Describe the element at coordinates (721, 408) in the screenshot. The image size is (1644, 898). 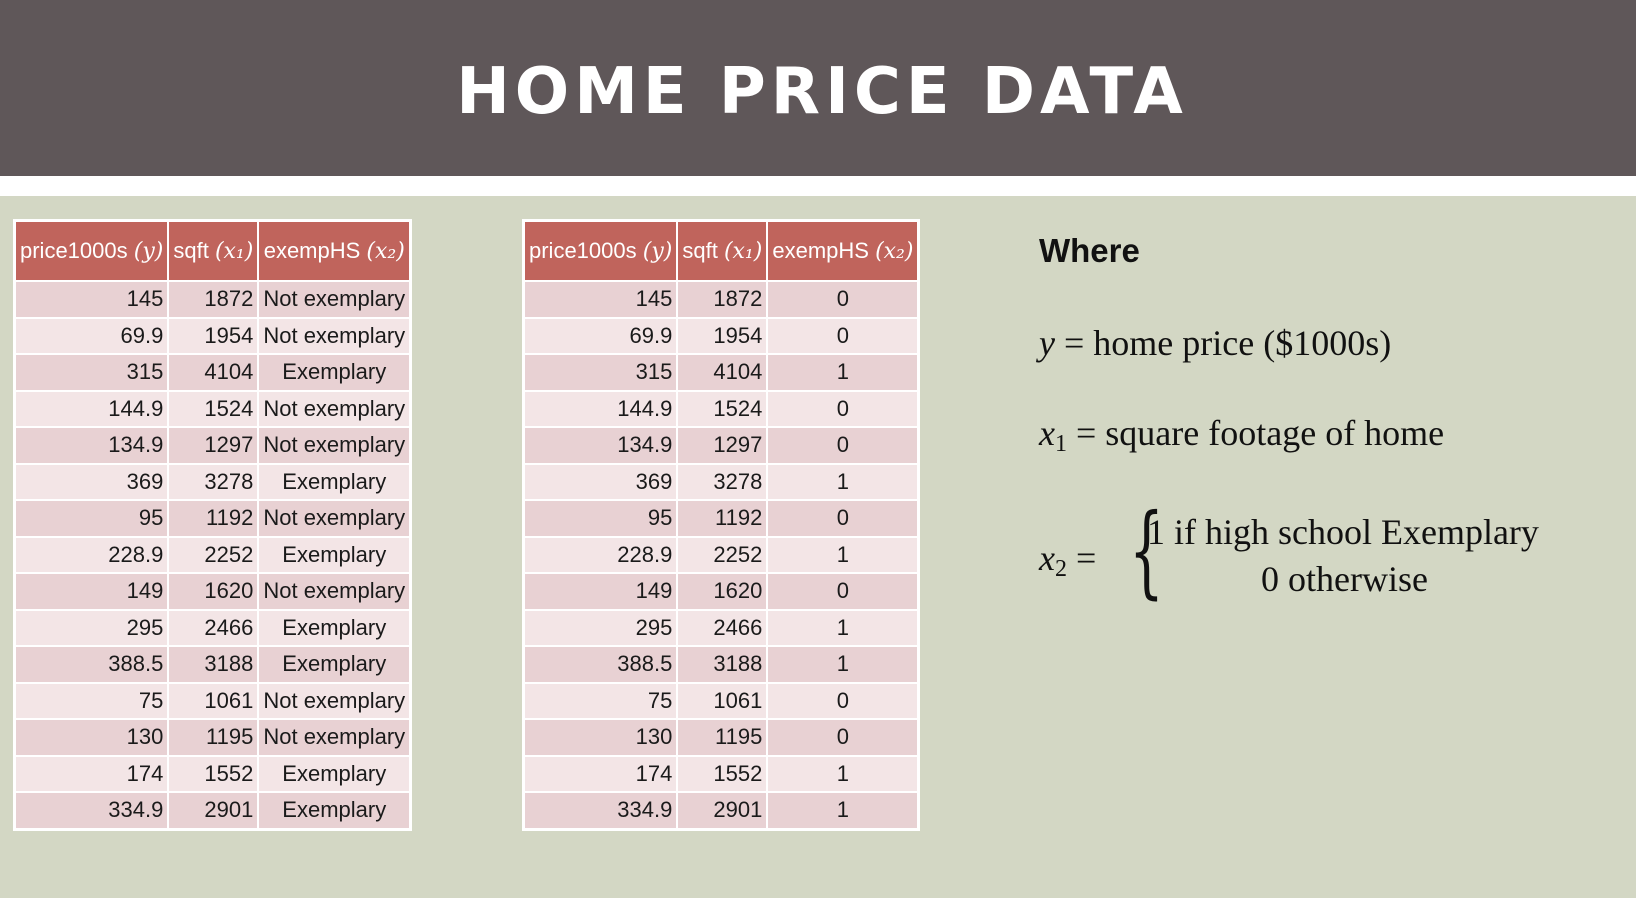
I see `table-row: 144.9 1524 0` at that location.